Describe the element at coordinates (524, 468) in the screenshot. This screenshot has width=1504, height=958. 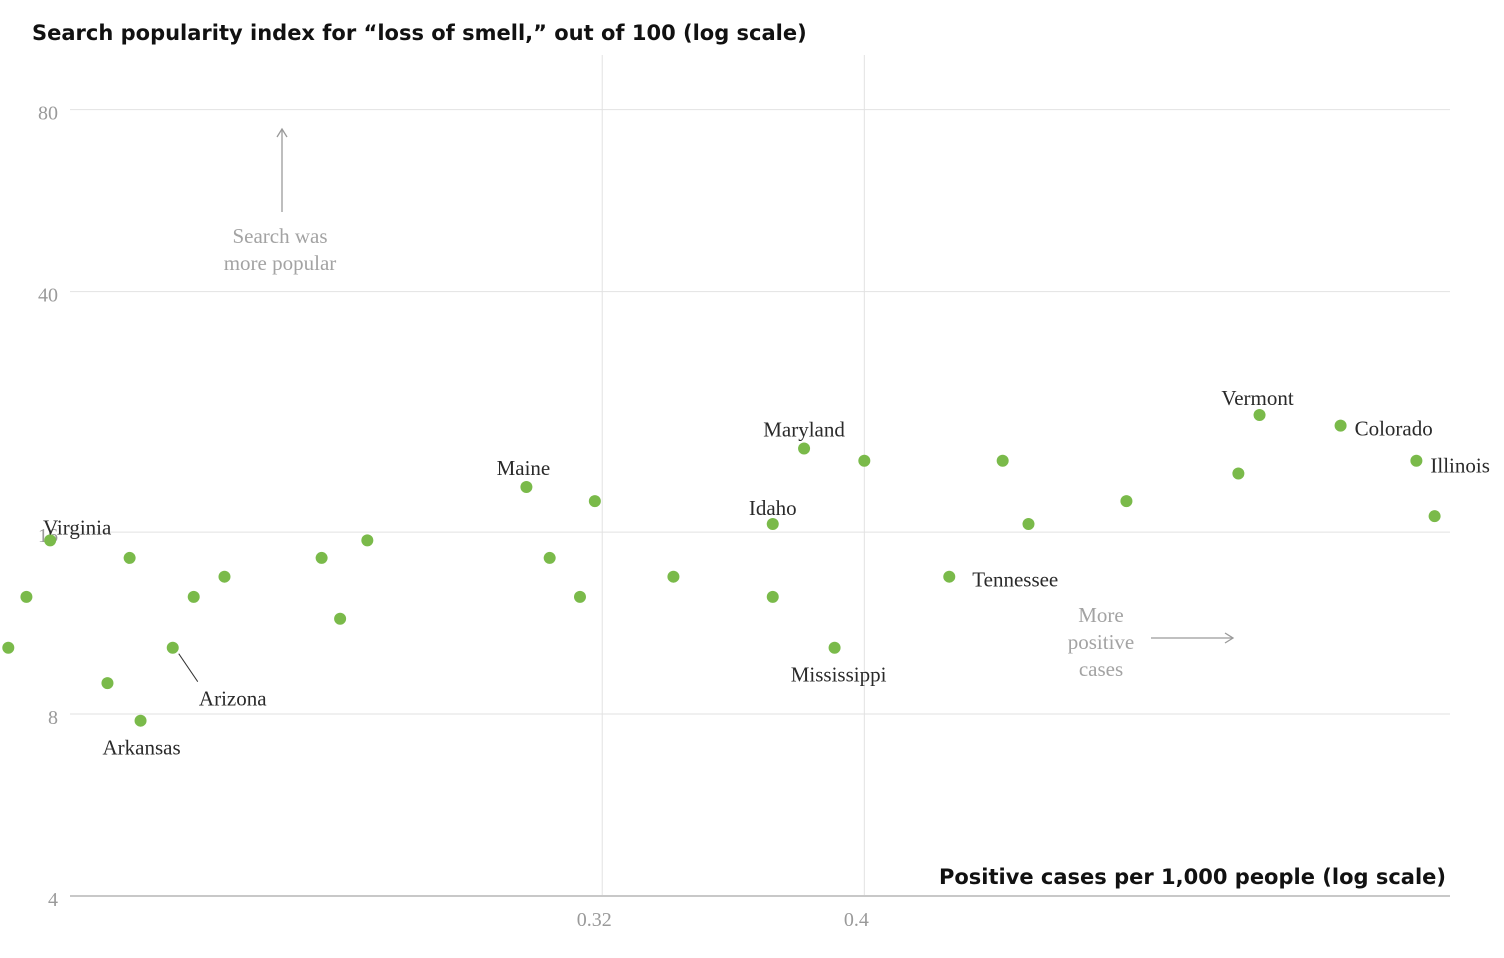
I see `label-maine: Maine` at that location.